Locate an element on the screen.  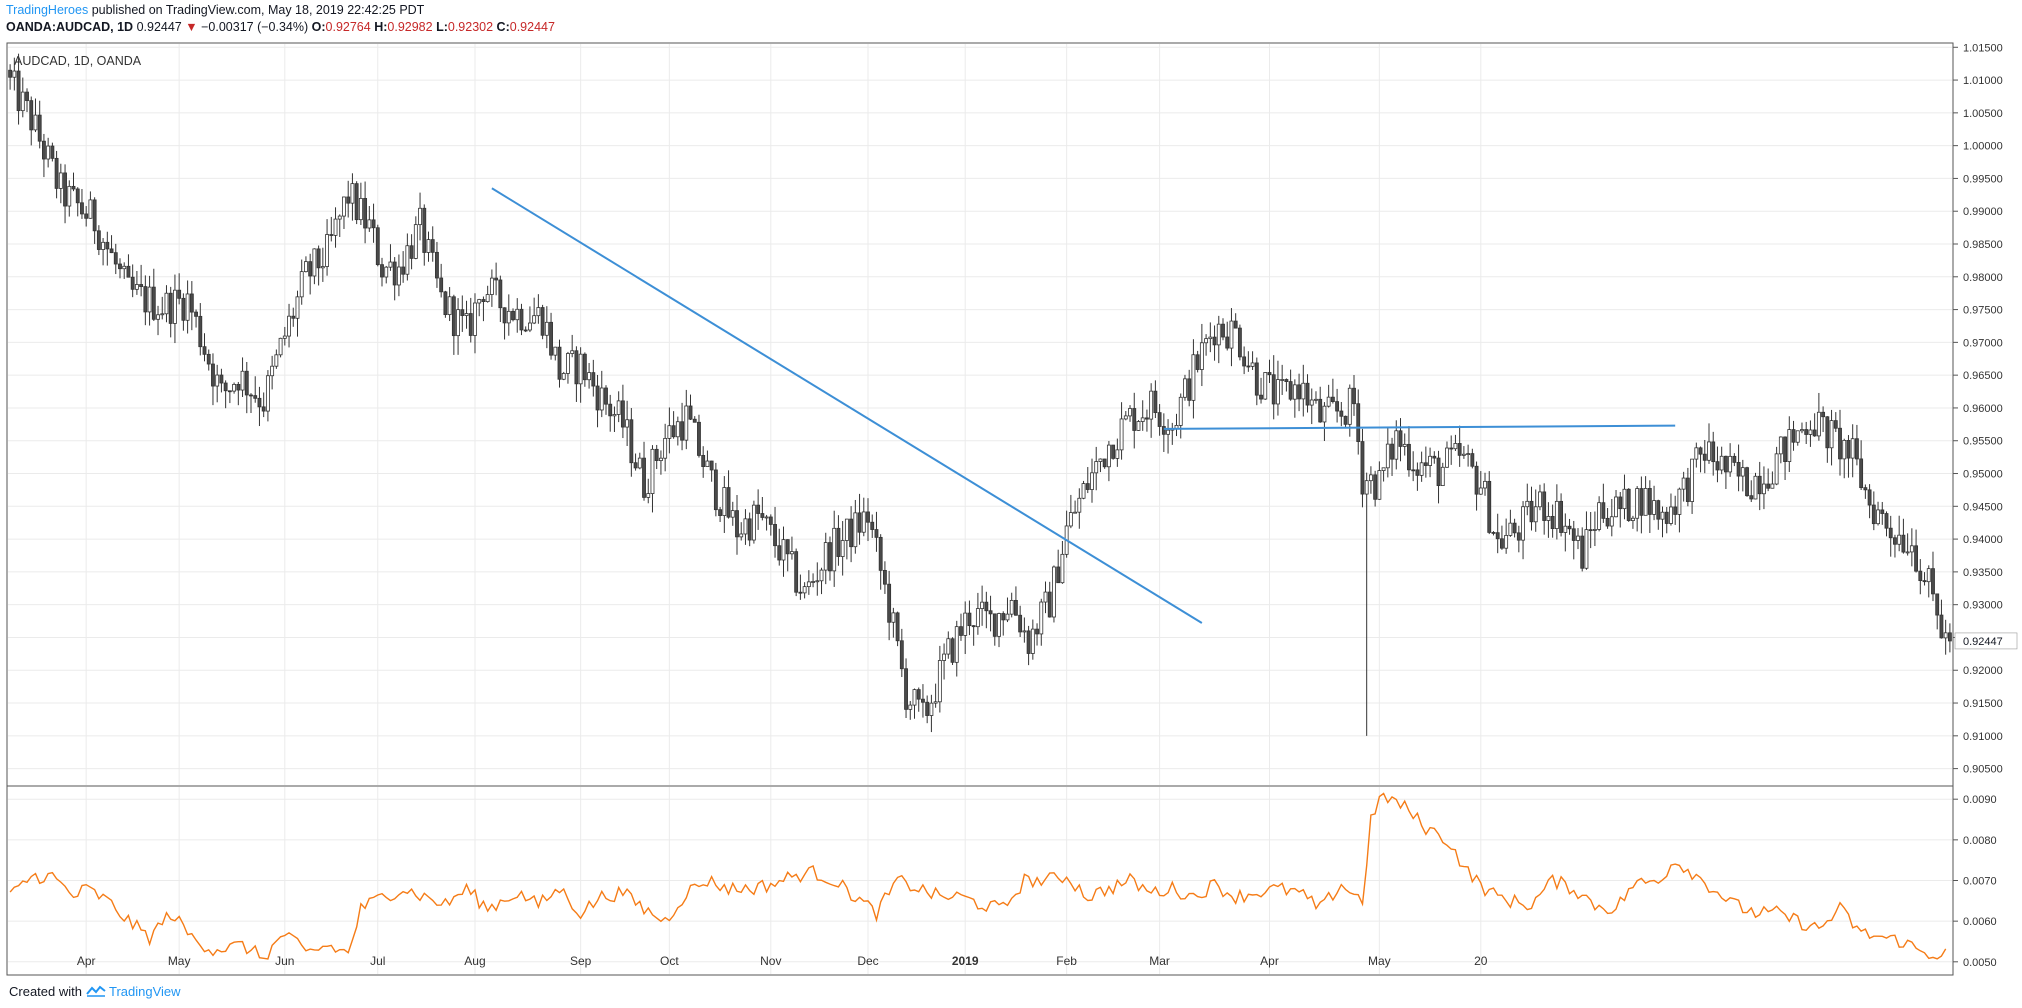
tradingview-logo-icon is located at coordinates (97, 991).